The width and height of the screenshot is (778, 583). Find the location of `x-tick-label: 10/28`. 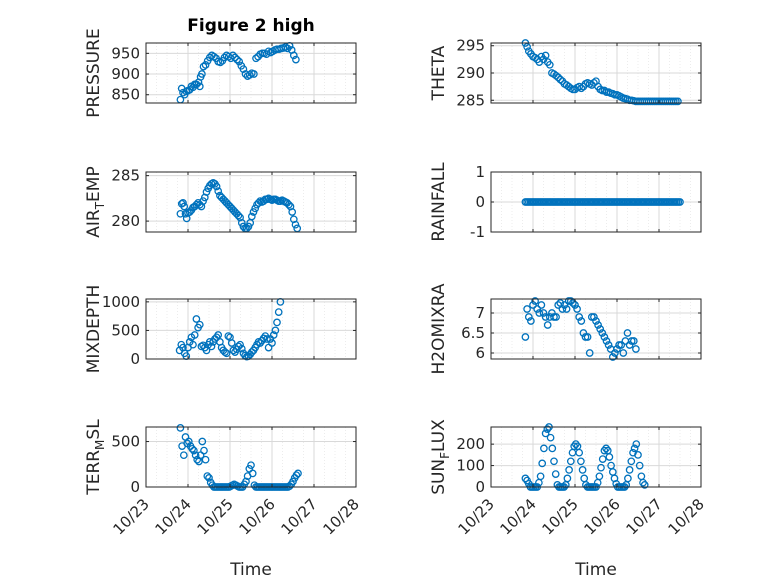

x-tick-label: 10/28 is located at coordinates (686, 516).